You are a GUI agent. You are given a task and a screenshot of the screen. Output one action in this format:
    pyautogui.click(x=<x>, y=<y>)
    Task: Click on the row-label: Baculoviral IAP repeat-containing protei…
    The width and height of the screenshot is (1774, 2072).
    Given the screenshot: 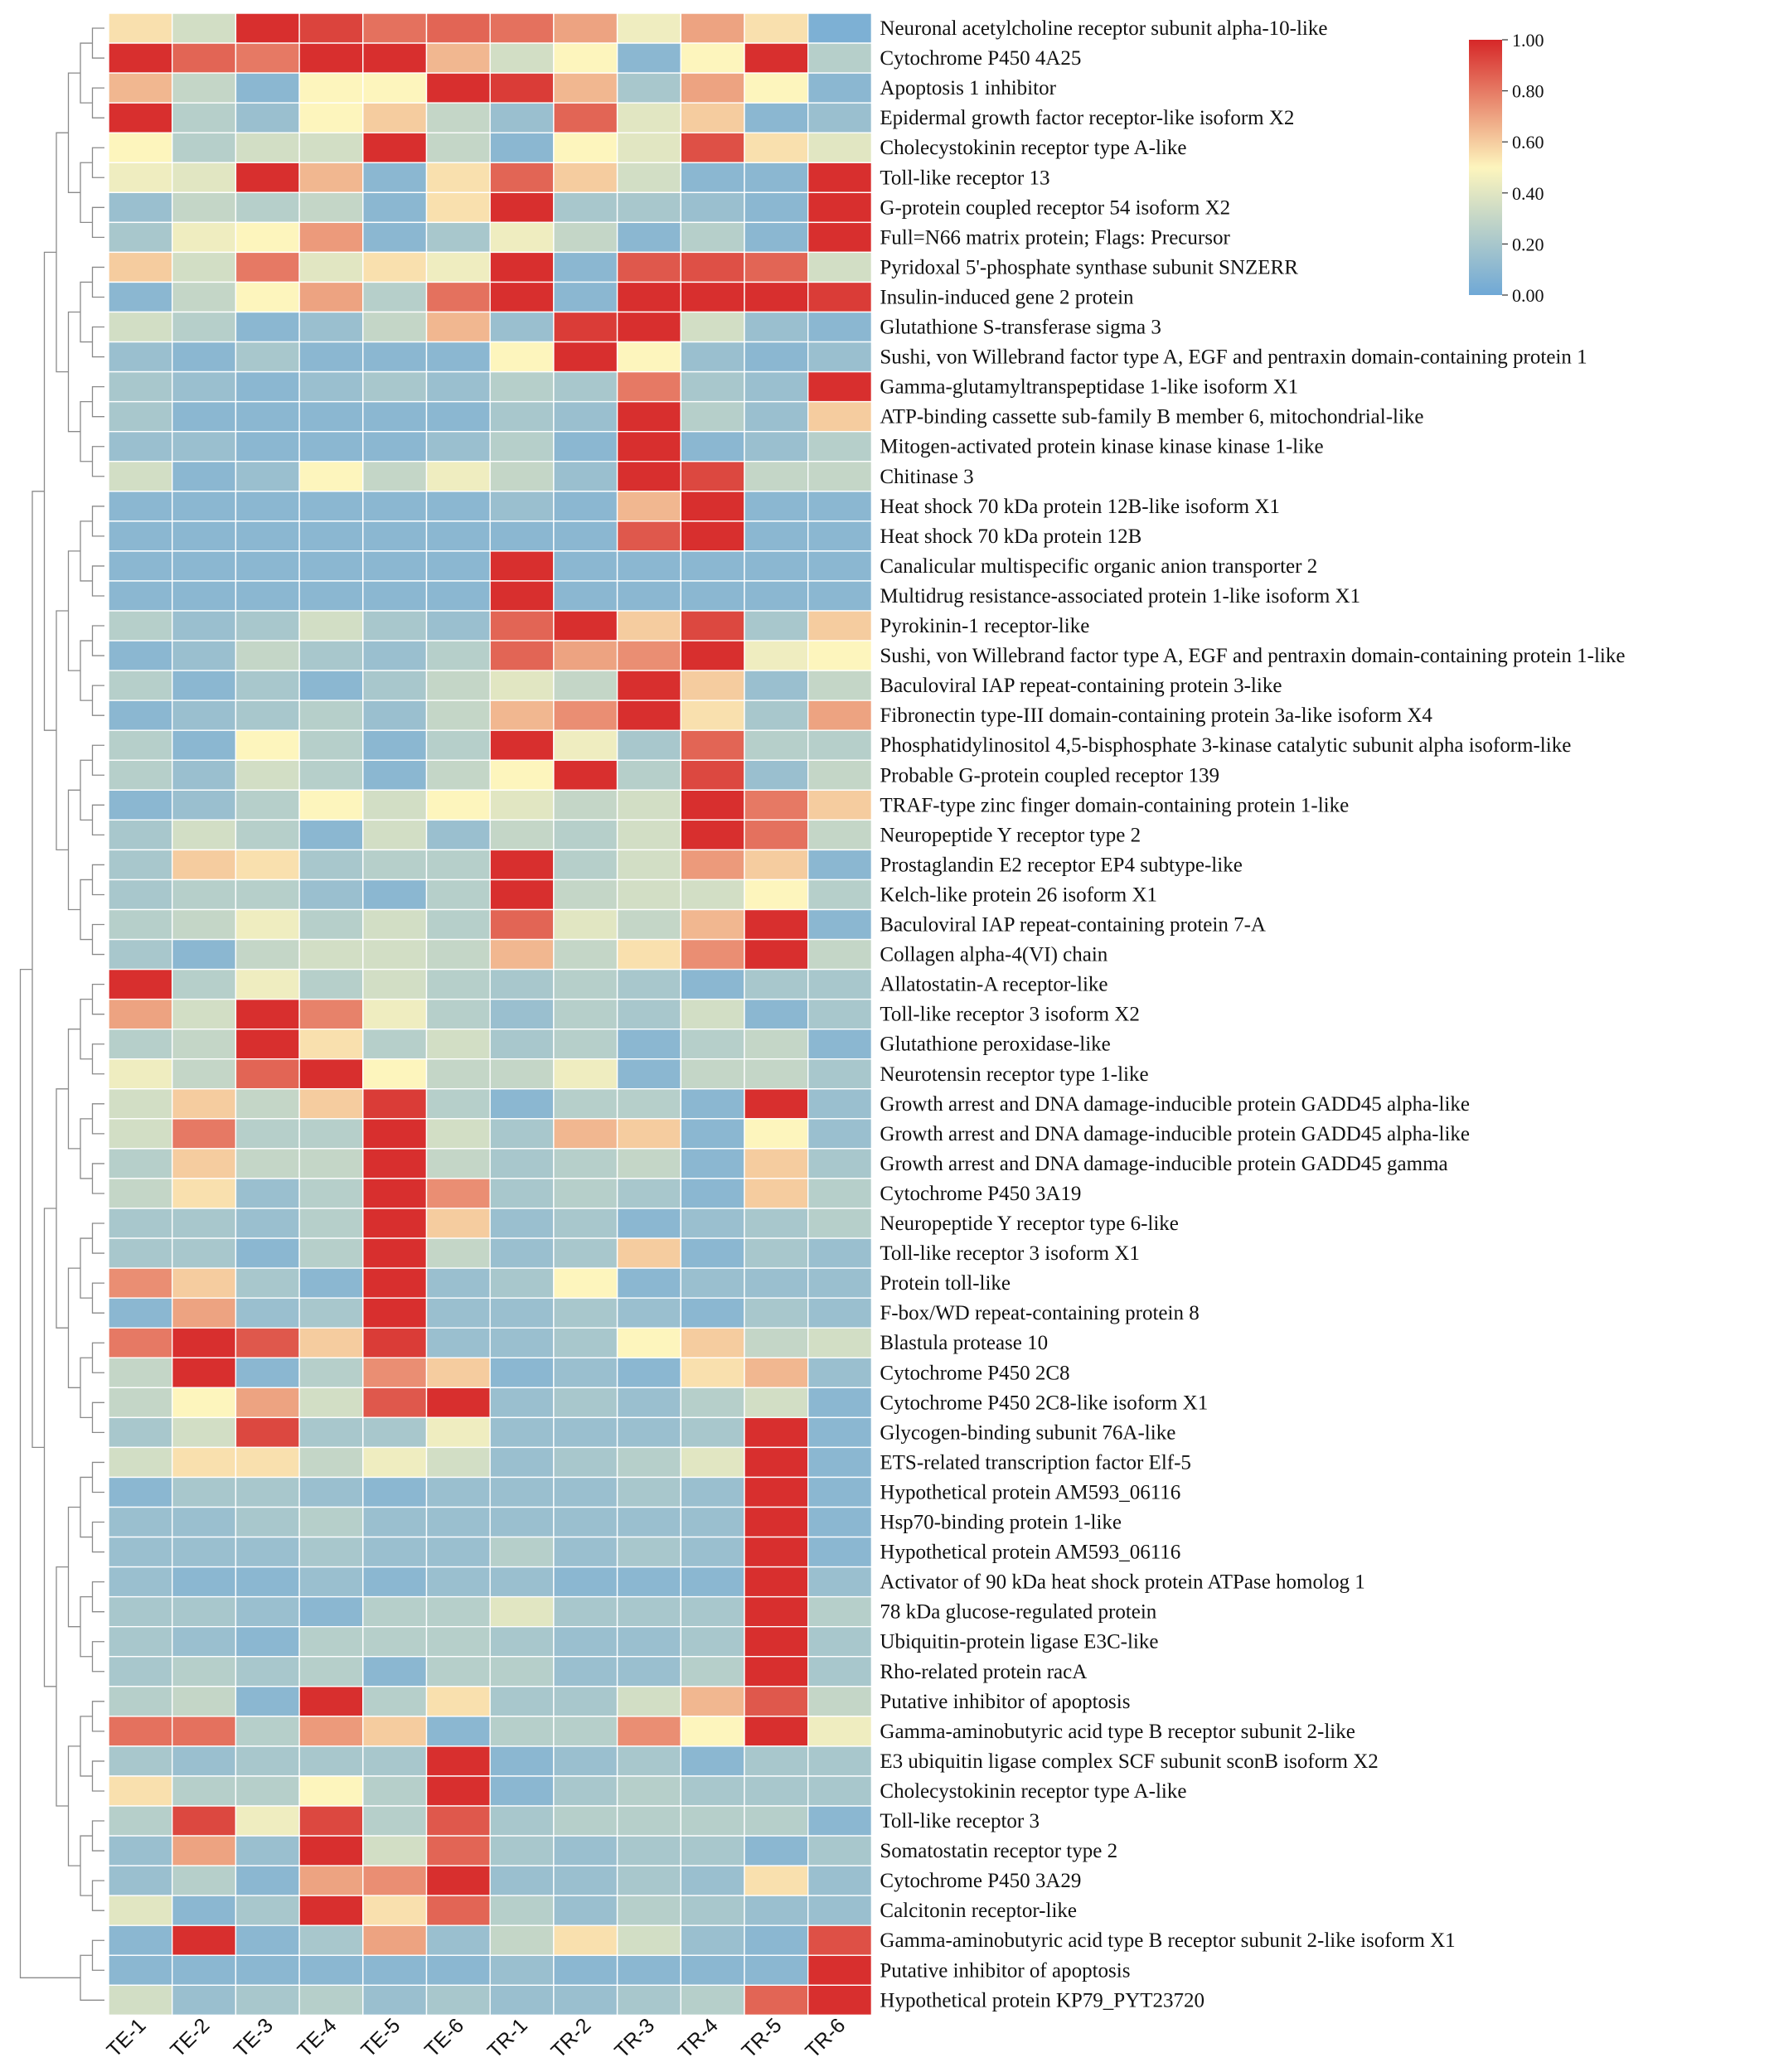 What is the action you would take?
    pyautogui.click(x=1073, y=925)
    